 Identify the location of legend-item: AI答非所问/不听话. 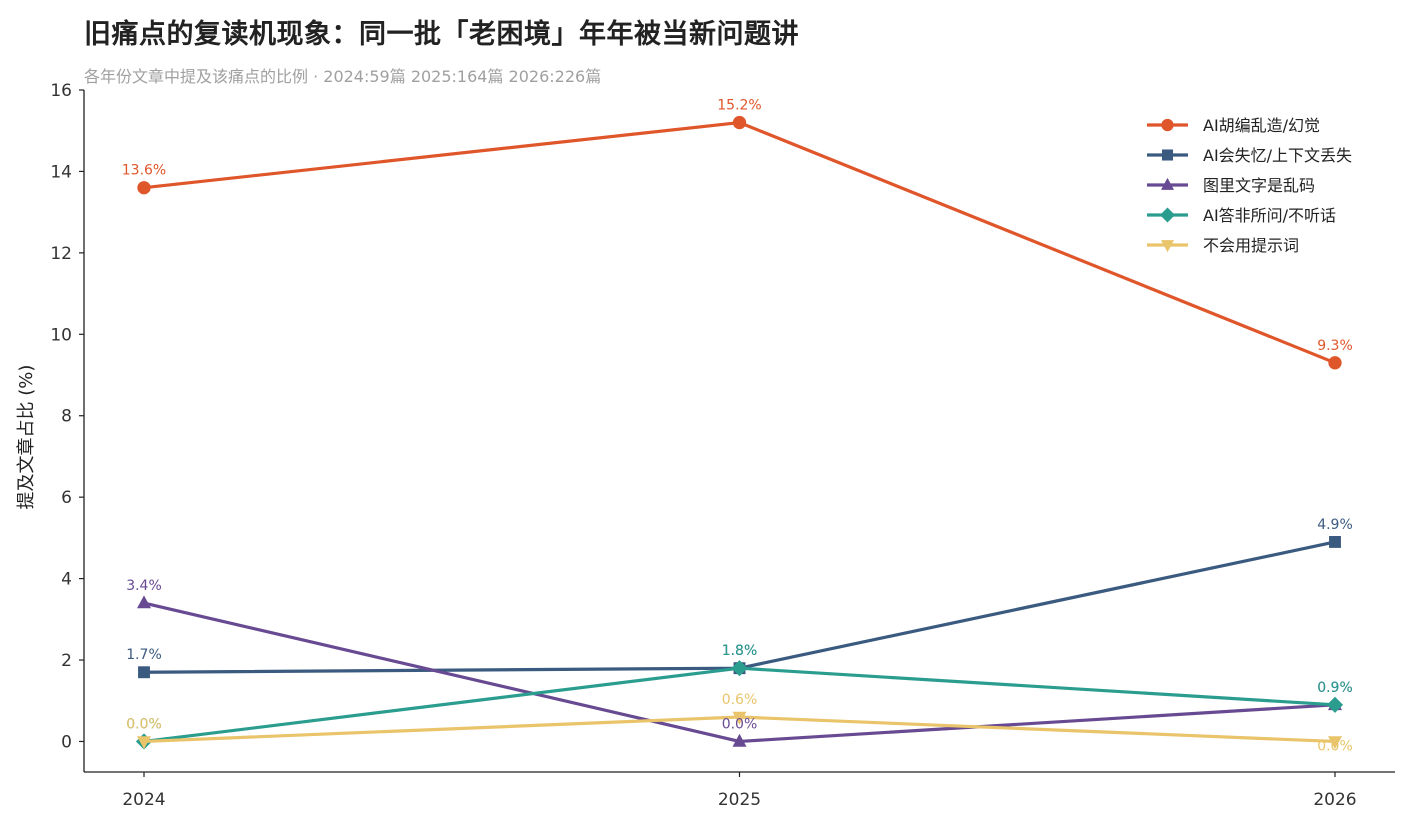
(1241, 215).